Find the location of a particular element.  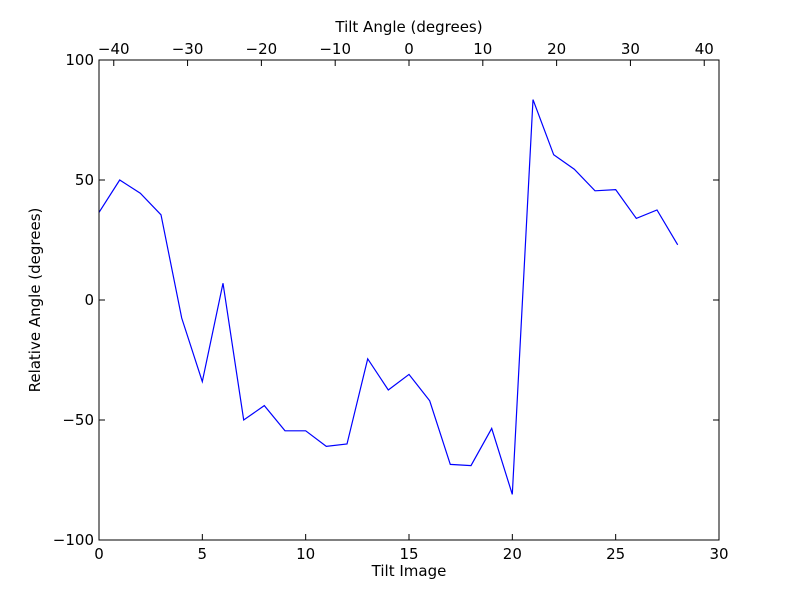

top-x-tick-label: 30 is located at coordinates (630, 49).